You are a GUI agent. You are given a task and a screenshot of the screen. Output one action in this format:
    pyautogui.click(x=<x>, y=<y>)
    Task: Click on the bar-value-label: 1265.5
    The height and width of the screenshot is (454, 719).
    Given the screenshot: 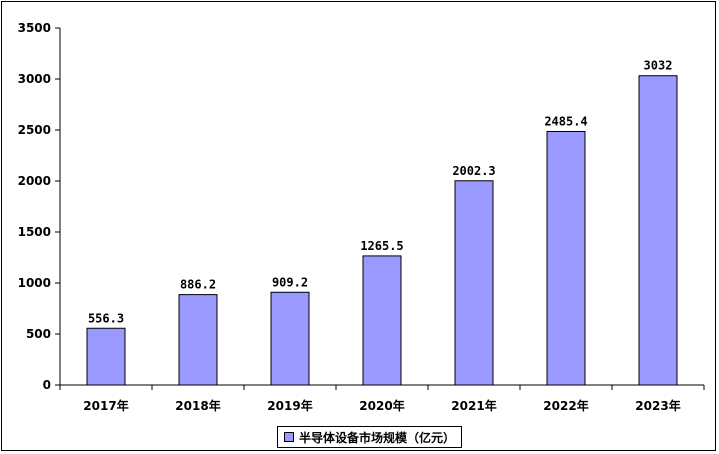 What is the action you would take?
    pyautogui.click(x=381, y=246)
    